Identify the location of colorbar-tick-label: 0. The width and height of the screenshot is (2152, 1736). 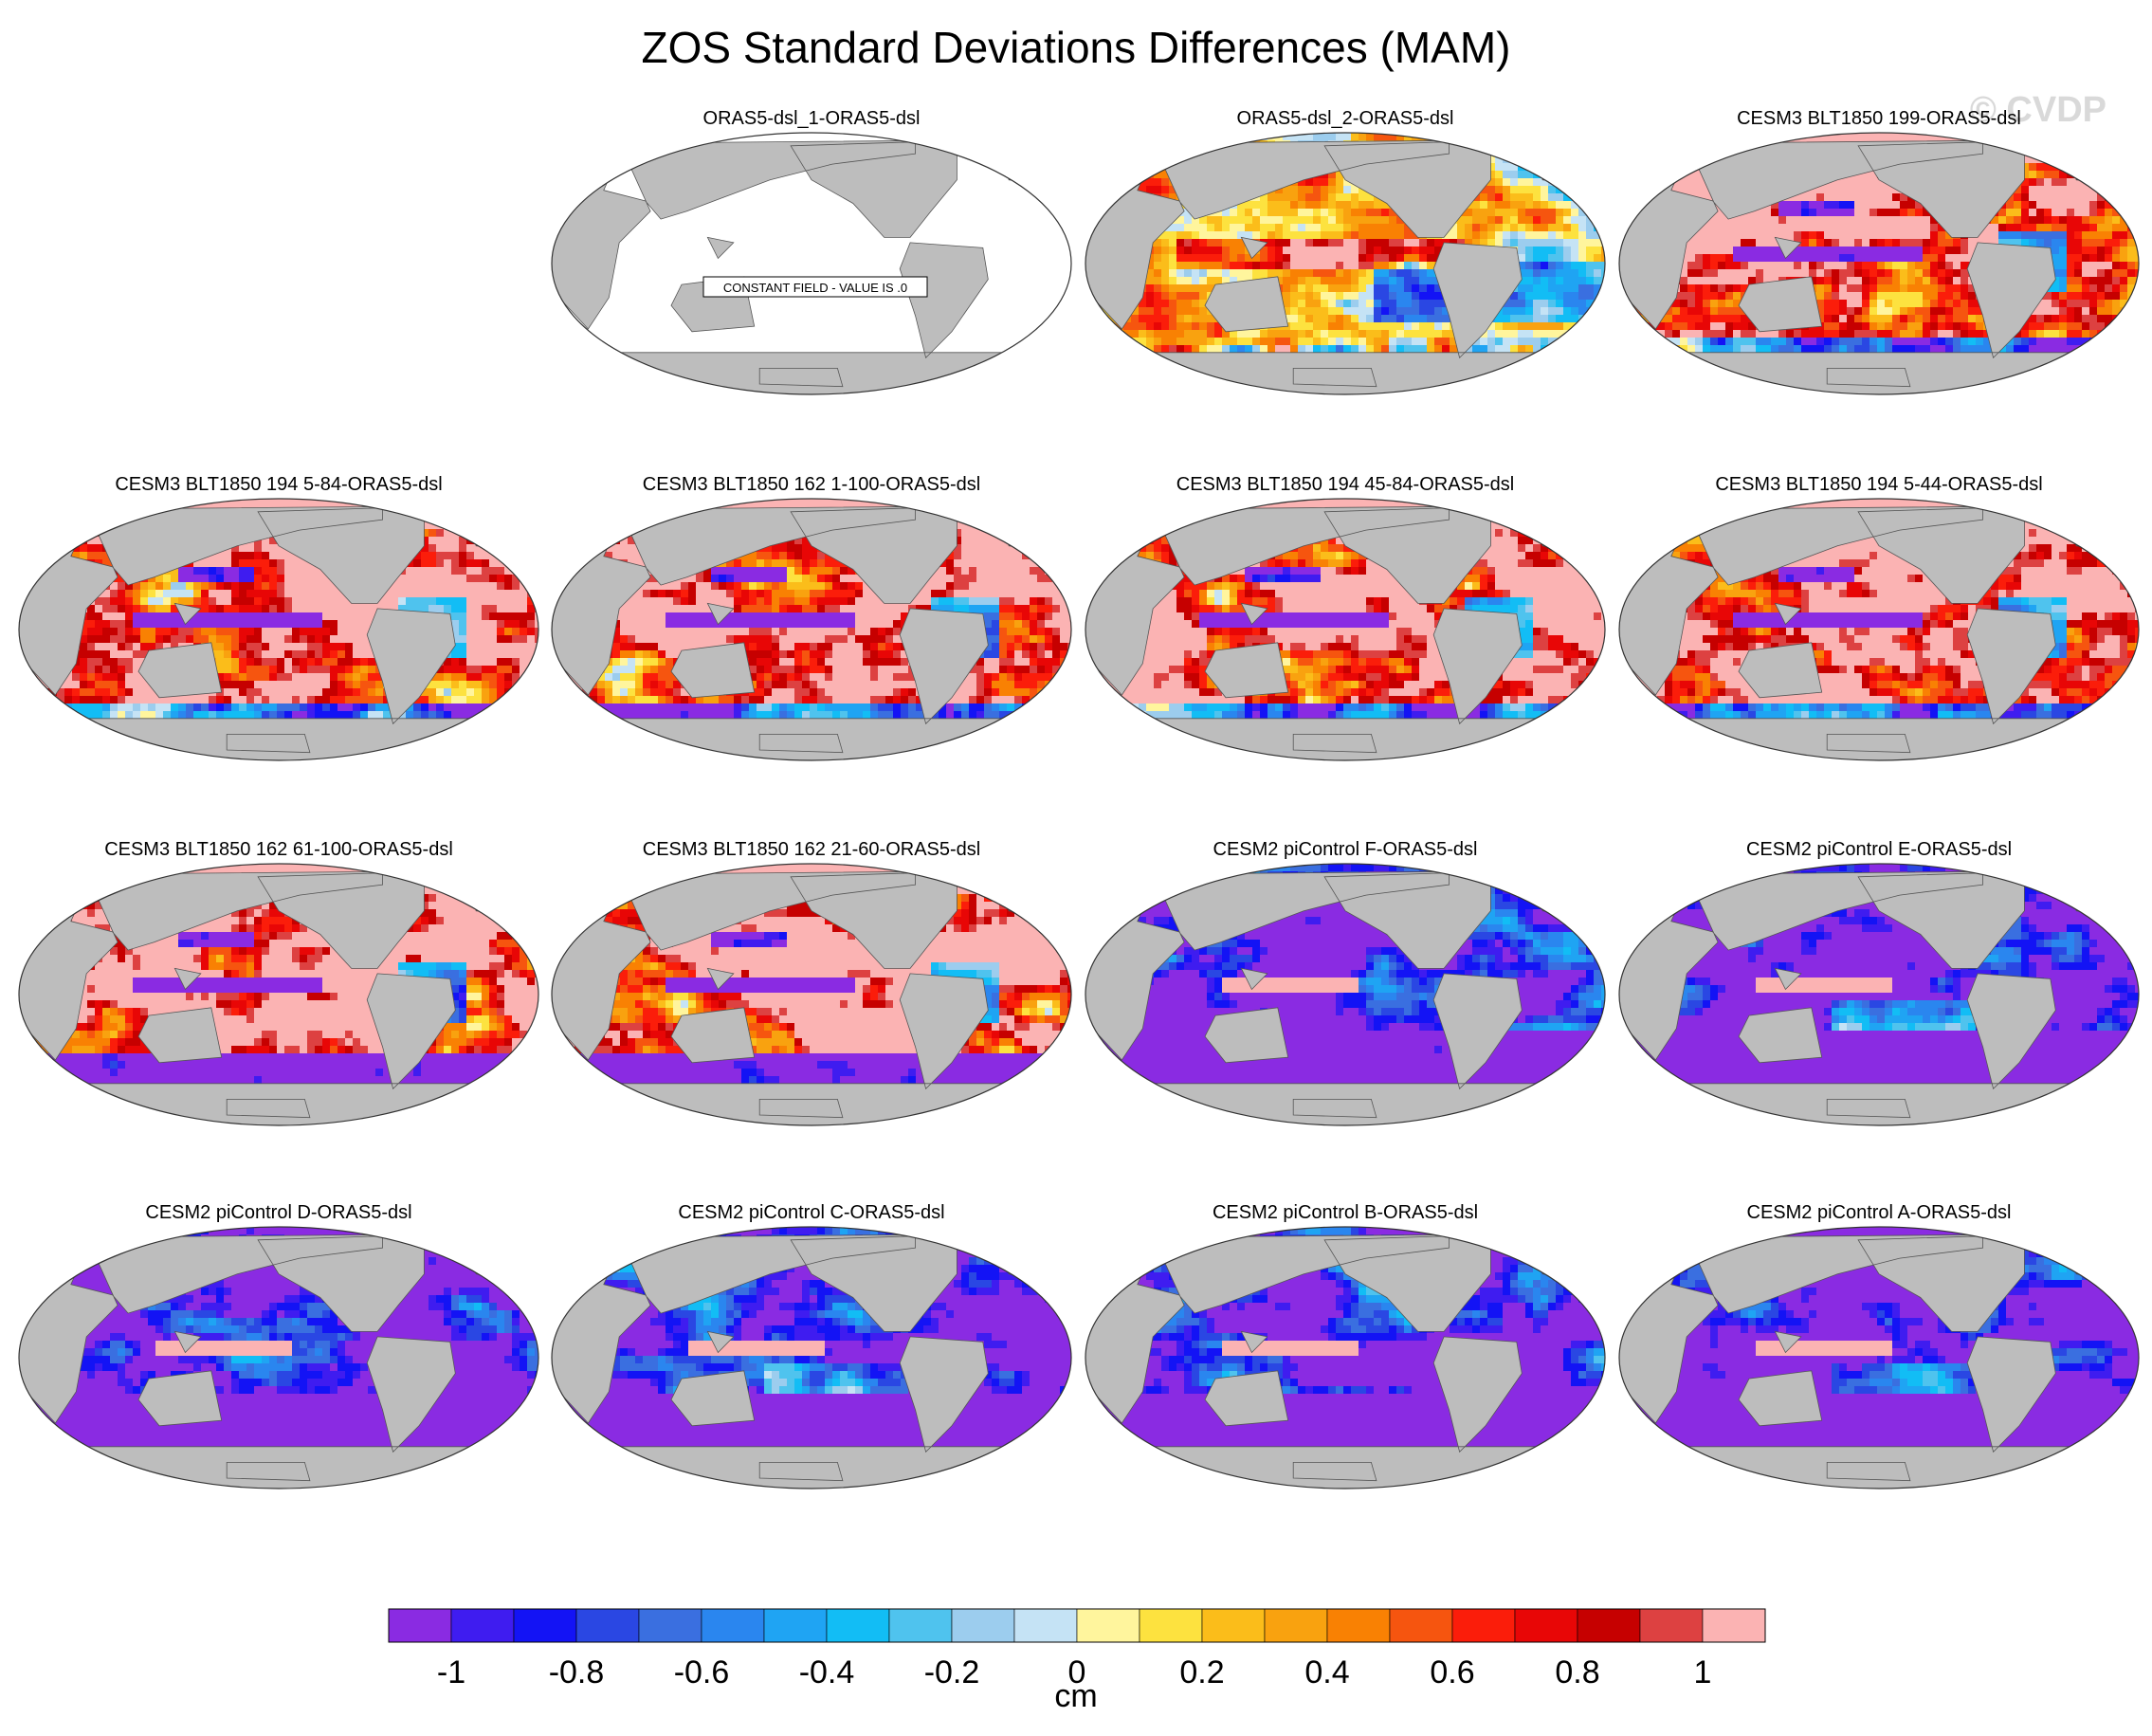
(1077, 1672).